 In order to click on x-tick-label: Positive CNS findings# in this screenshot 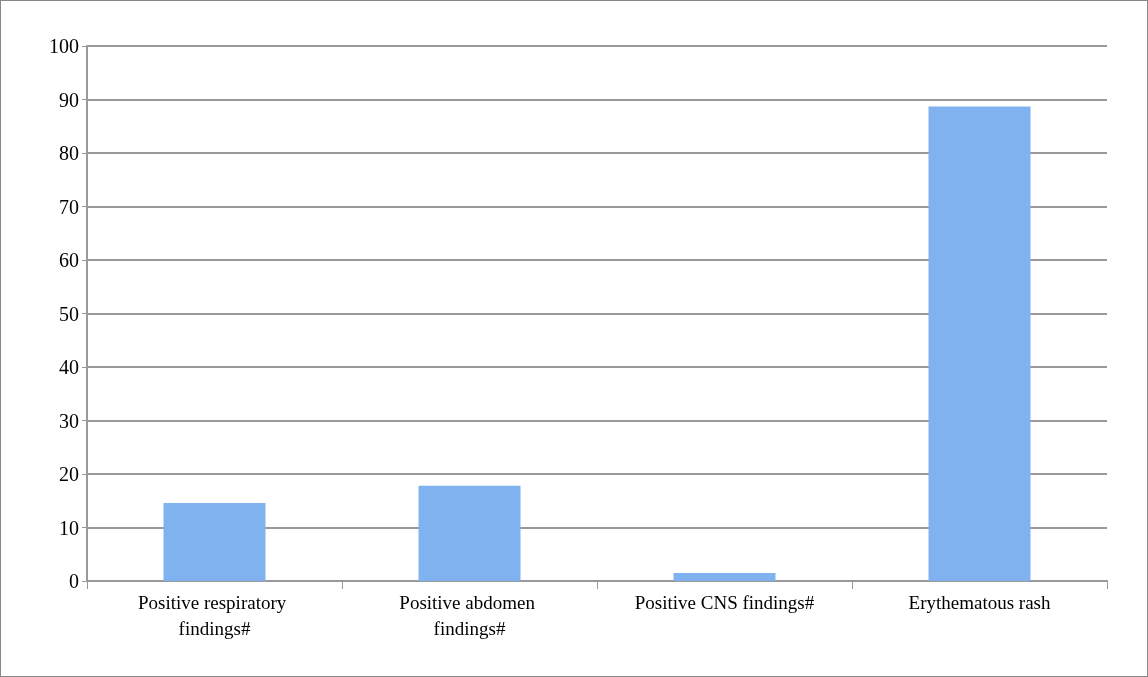, I will do `click(724, 602)`.